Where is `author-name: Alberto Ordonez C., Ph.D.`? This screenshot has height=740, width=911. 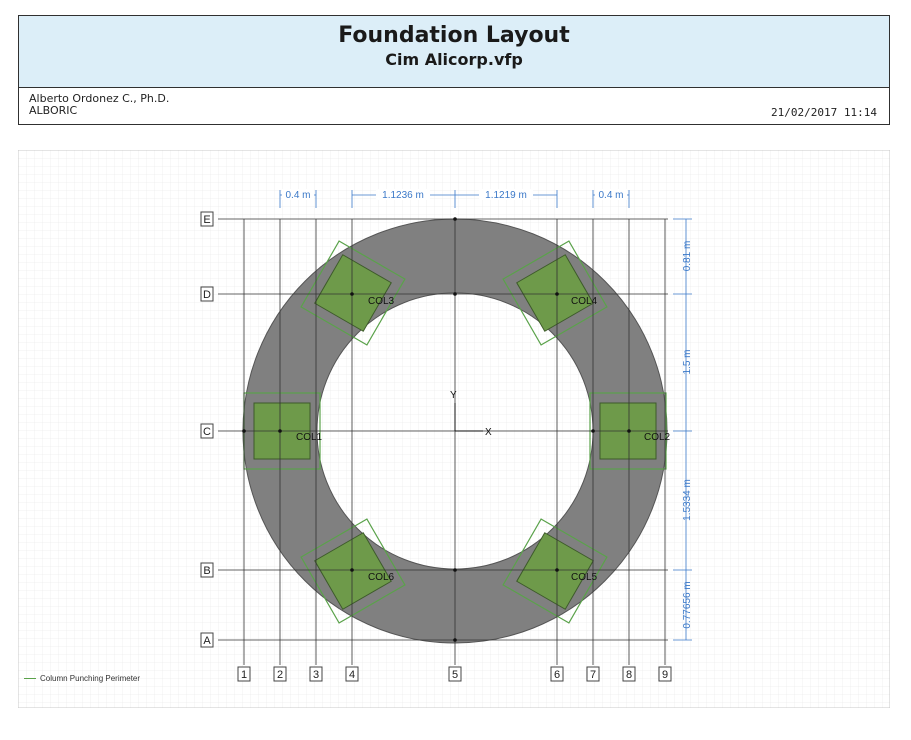
author-name: Alberto Ordonez C., Ph.D. is located at coordinates (99, 98).